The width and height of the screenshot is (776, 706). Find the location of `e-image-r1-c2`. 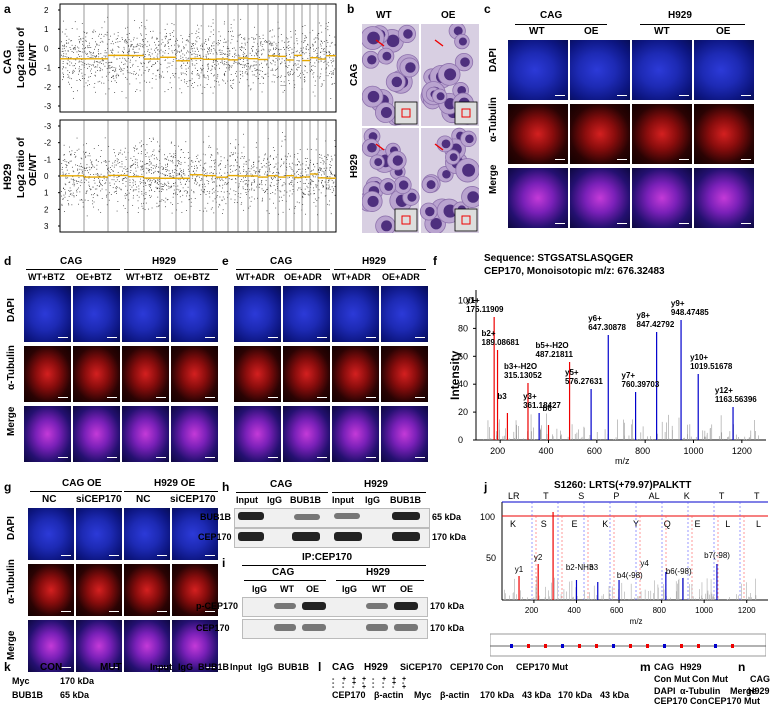

e-image-r1-c2 is located at coordinates (306, 314).